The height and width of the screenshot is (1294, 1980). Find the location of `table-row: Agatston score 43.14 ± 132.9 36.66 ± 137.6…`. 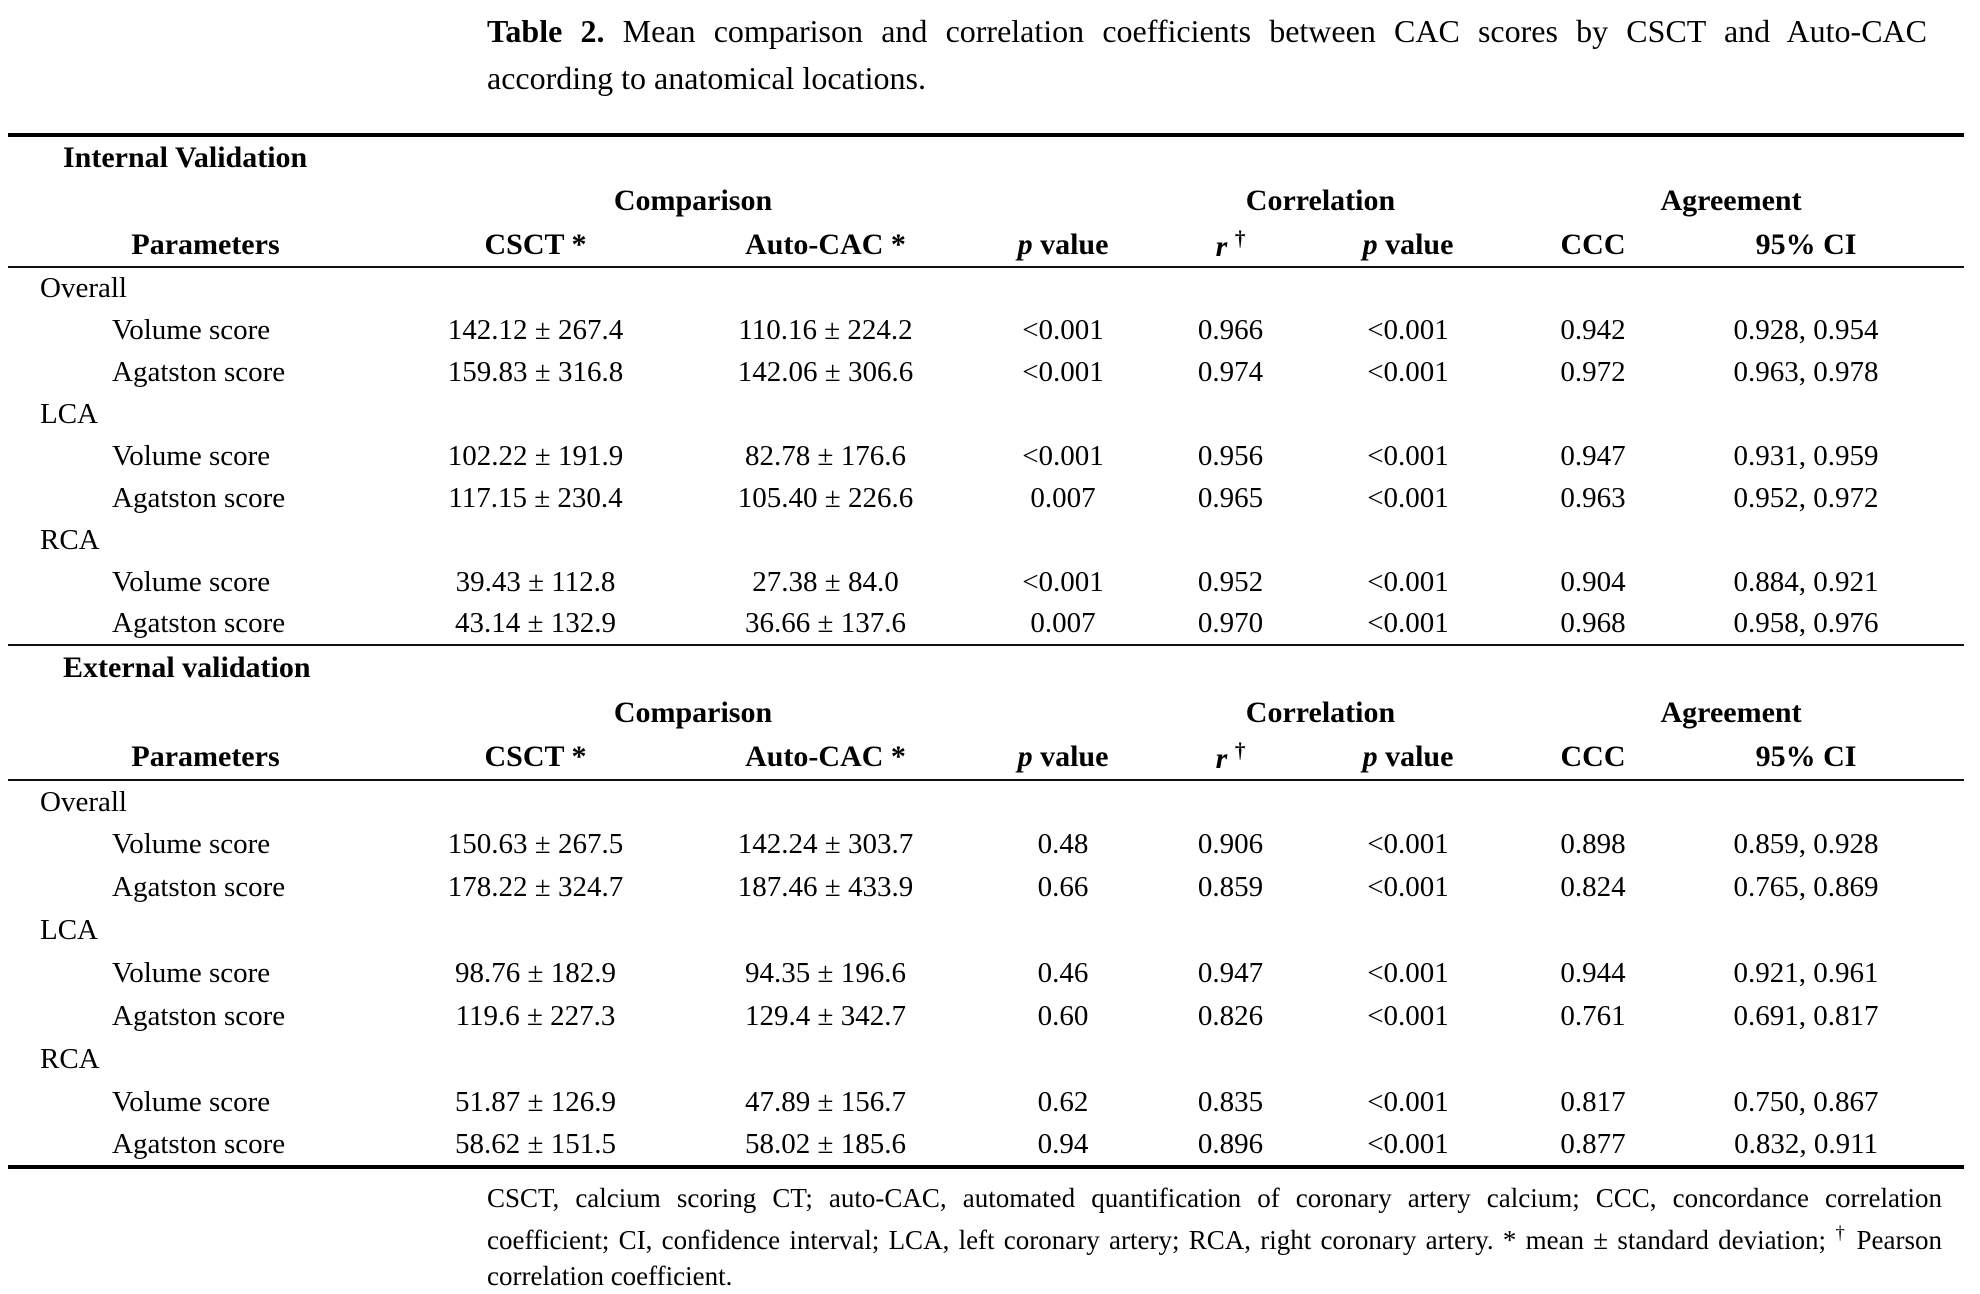

table-row: Agatston score 43.14 ± 132.9 36.66 ± 137.6… is located at coordinates (986, 624).